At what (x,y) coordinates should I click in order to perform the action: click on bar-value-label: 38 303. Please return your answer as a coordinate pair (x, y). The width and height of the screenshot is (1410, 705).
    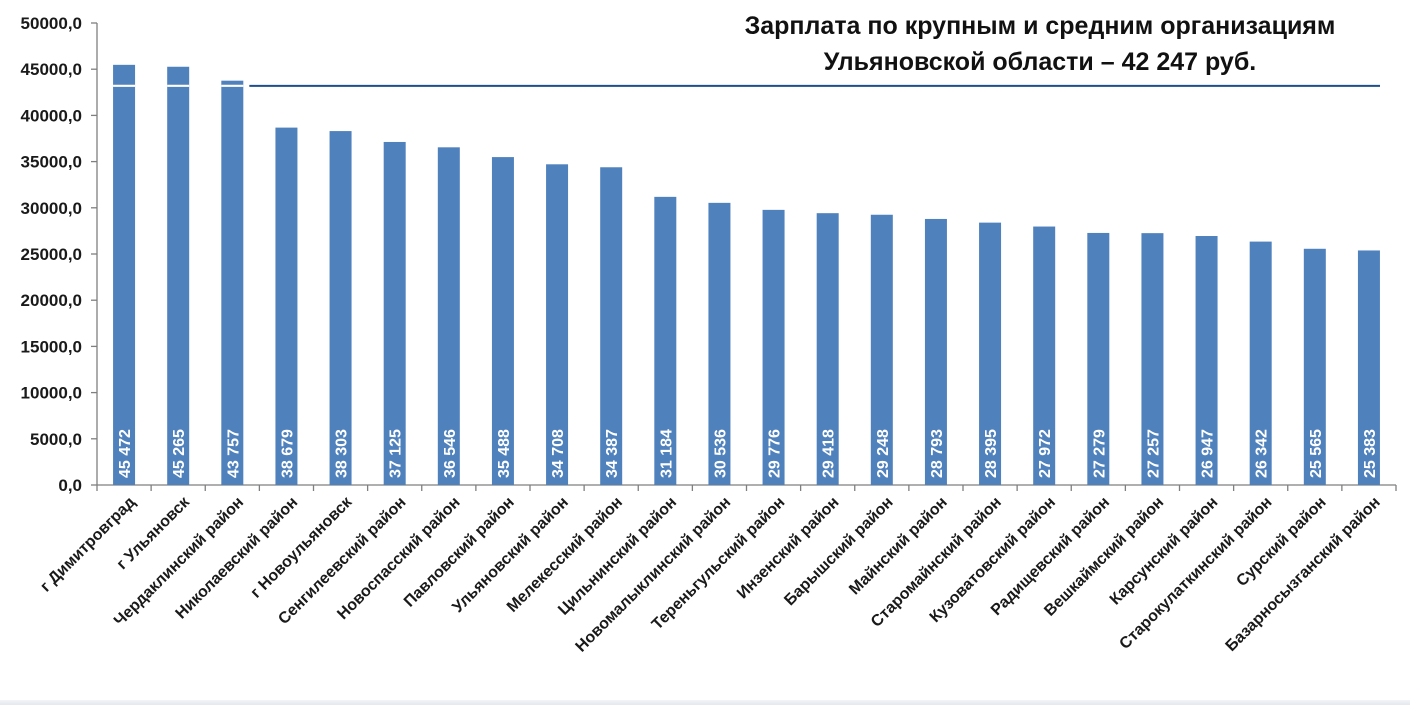
    Looking at the image, I should click on (342, 453).